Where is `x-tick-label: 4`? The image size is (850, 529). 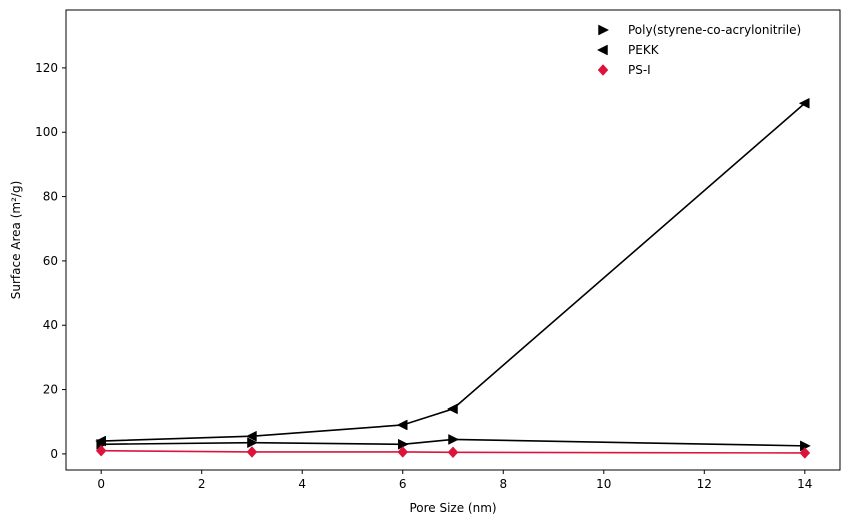
x-tick-label: 4 is located at coordinates (302, 484).